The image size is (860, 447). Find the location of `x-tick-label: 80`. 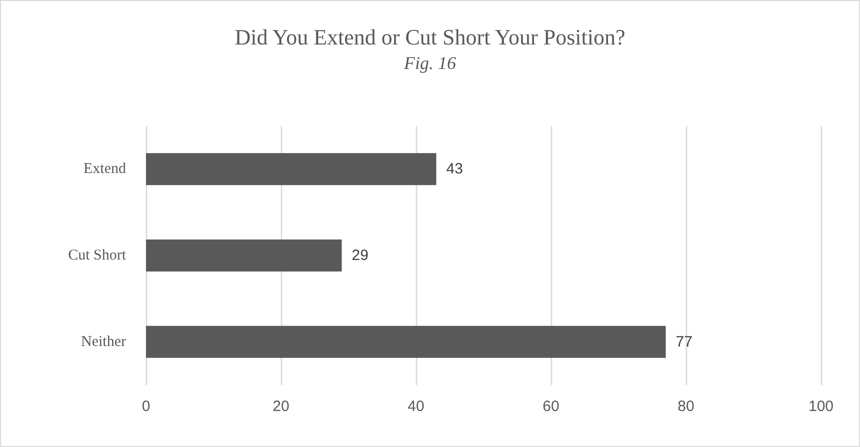

x-tick-label: 80 is located at coordinates (686, 406).